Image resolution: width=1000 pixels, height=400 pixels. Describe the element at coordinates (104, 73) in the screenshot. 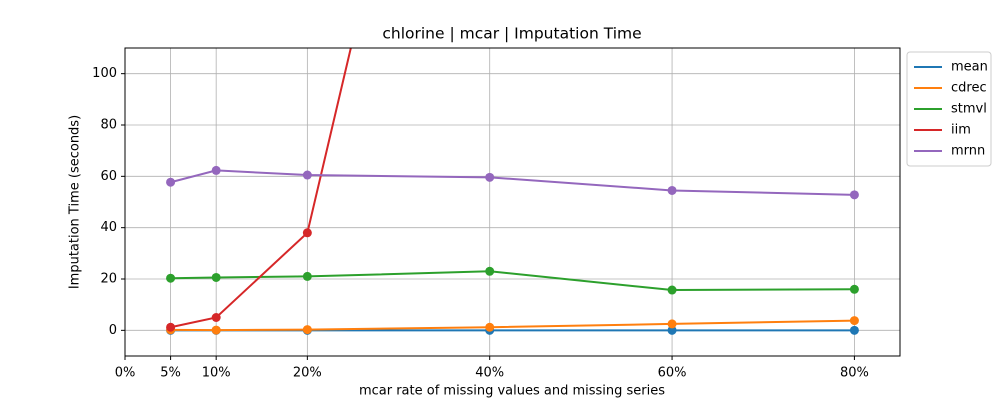

I see `y-tick-label: 100` at that location.